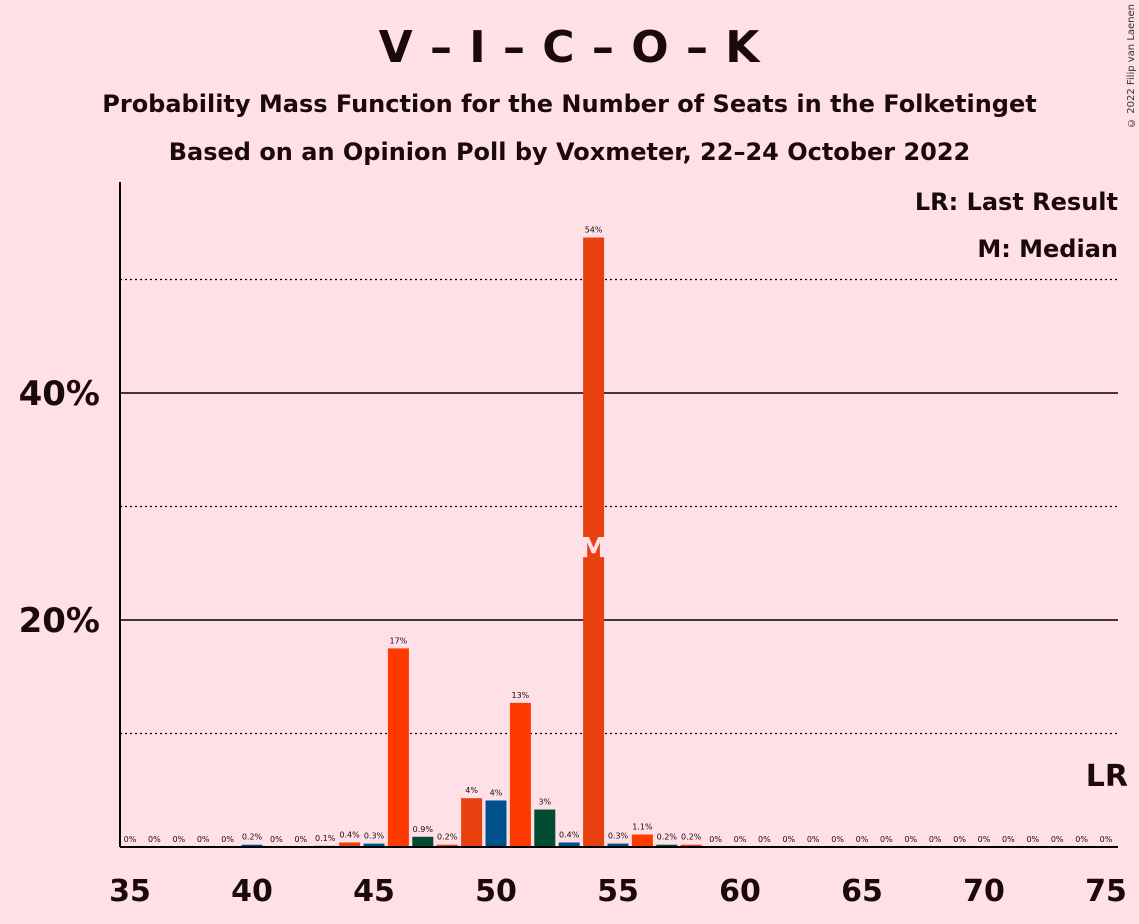 This screenshot has width=1139, height=924. What do you see at coordinates (740, 839) in the screenshot?
I see `bar-label-seat-60: 0%` at bounding box center [740, 839].